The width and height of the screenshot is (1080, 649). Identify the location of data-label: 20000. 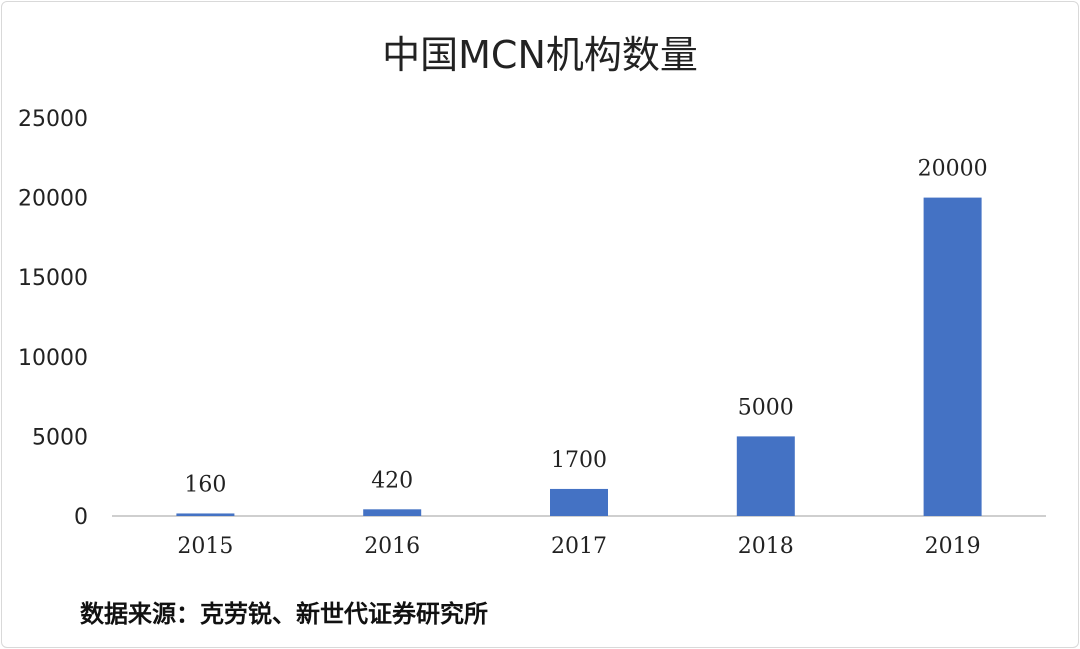
(953, 169).